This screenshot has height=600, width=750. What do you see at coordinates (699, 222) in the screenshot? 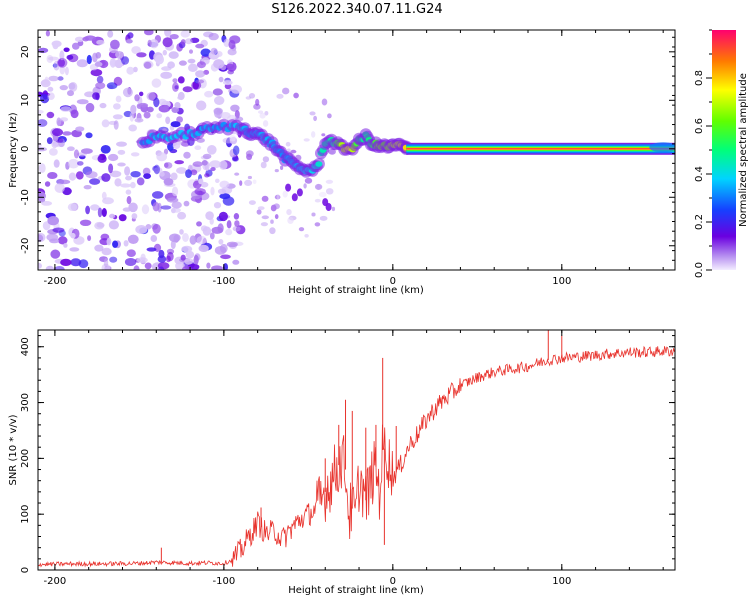
I see `colorbar-tick-label: 0.2` at bounding box center [699, 222].